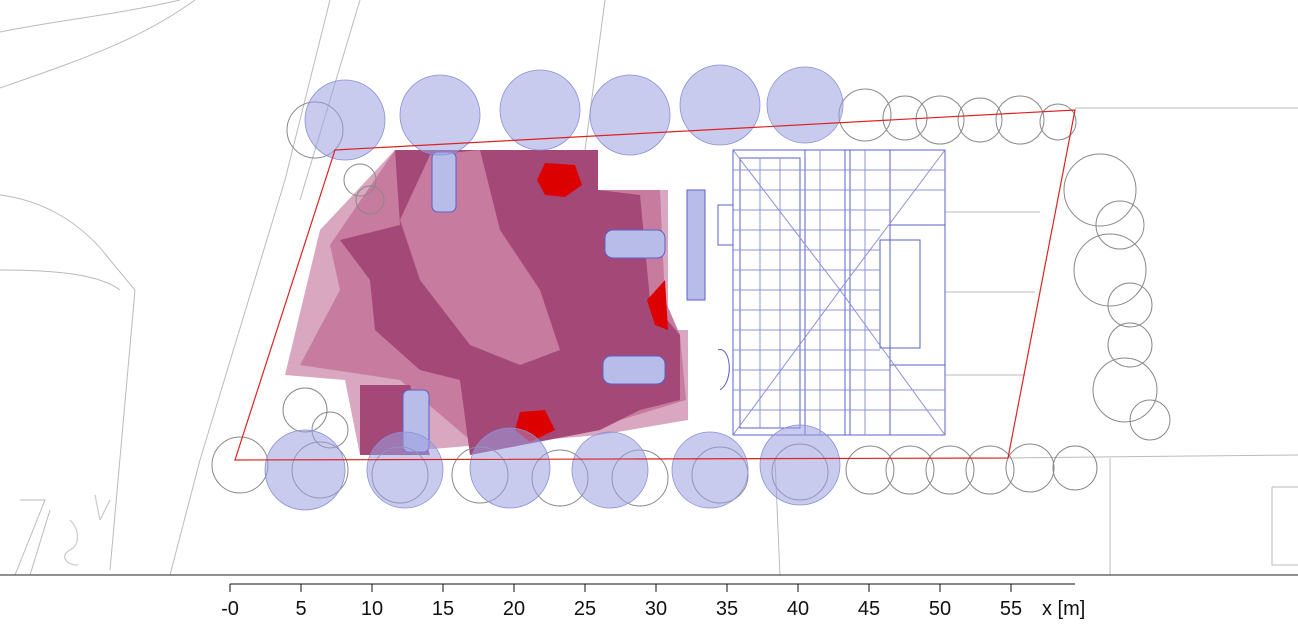 The height and width of the screenshot is (626, 1298). What do you see at coordinates (831, 292) in the screenshot?
I see `building` at bounding box center [831, 292].